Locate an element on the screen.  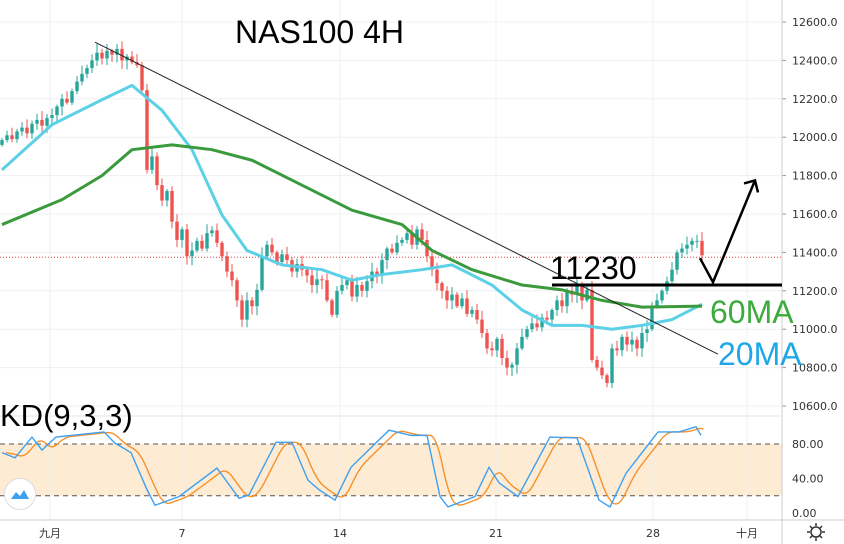
kd-d-line is located at coordinates (354, 466).